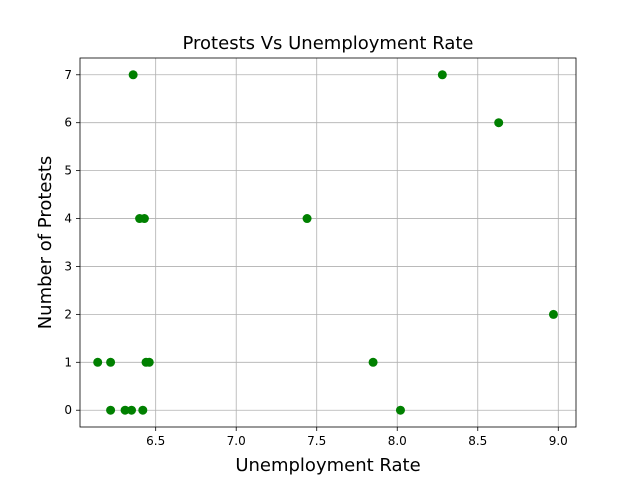 Image resolution: width=640 pixels, height=484 pixels. I want to click on chart-title: Protests Vs Unemployment Rate, so click(328, 43).